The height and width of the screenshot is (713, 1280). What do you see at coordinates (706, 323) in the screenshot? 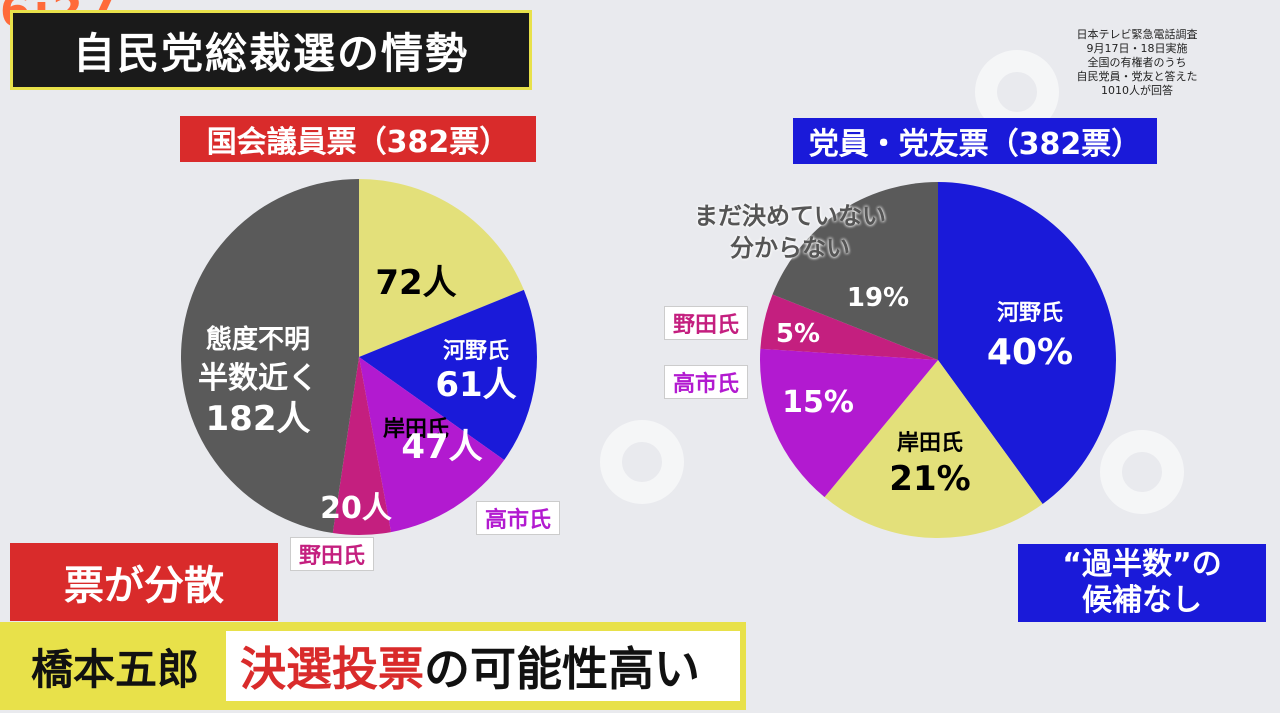
I see `right-external-label-noda: 野田氏` at bounding box center [706, 323].